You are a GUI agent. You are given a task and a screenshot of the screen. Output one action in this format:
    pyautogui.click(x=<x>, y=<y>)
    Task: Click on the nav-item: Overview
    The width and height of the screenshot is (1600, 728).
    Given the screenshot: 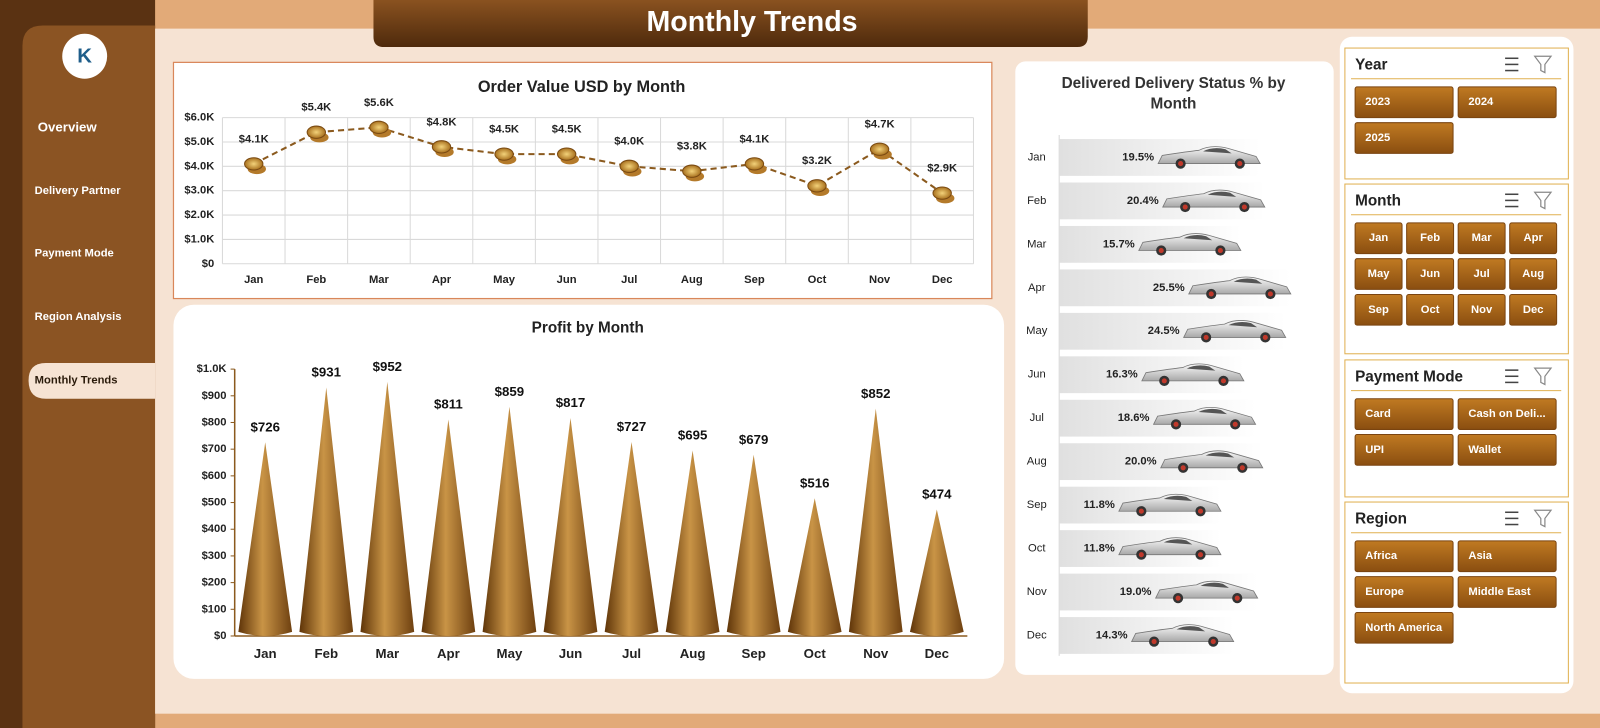 What is the action you would take?
    pyautogui.click(x=68, y=126)
    